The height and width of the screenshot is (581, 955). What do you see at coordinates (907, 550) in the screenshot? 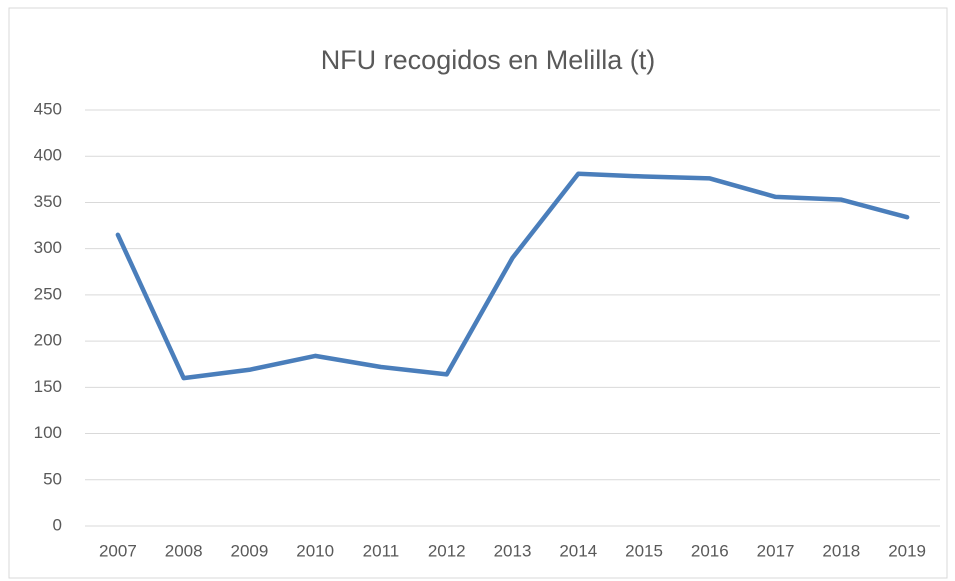
I see `x-tick-label: 2019` at bounding box center [907, 550].